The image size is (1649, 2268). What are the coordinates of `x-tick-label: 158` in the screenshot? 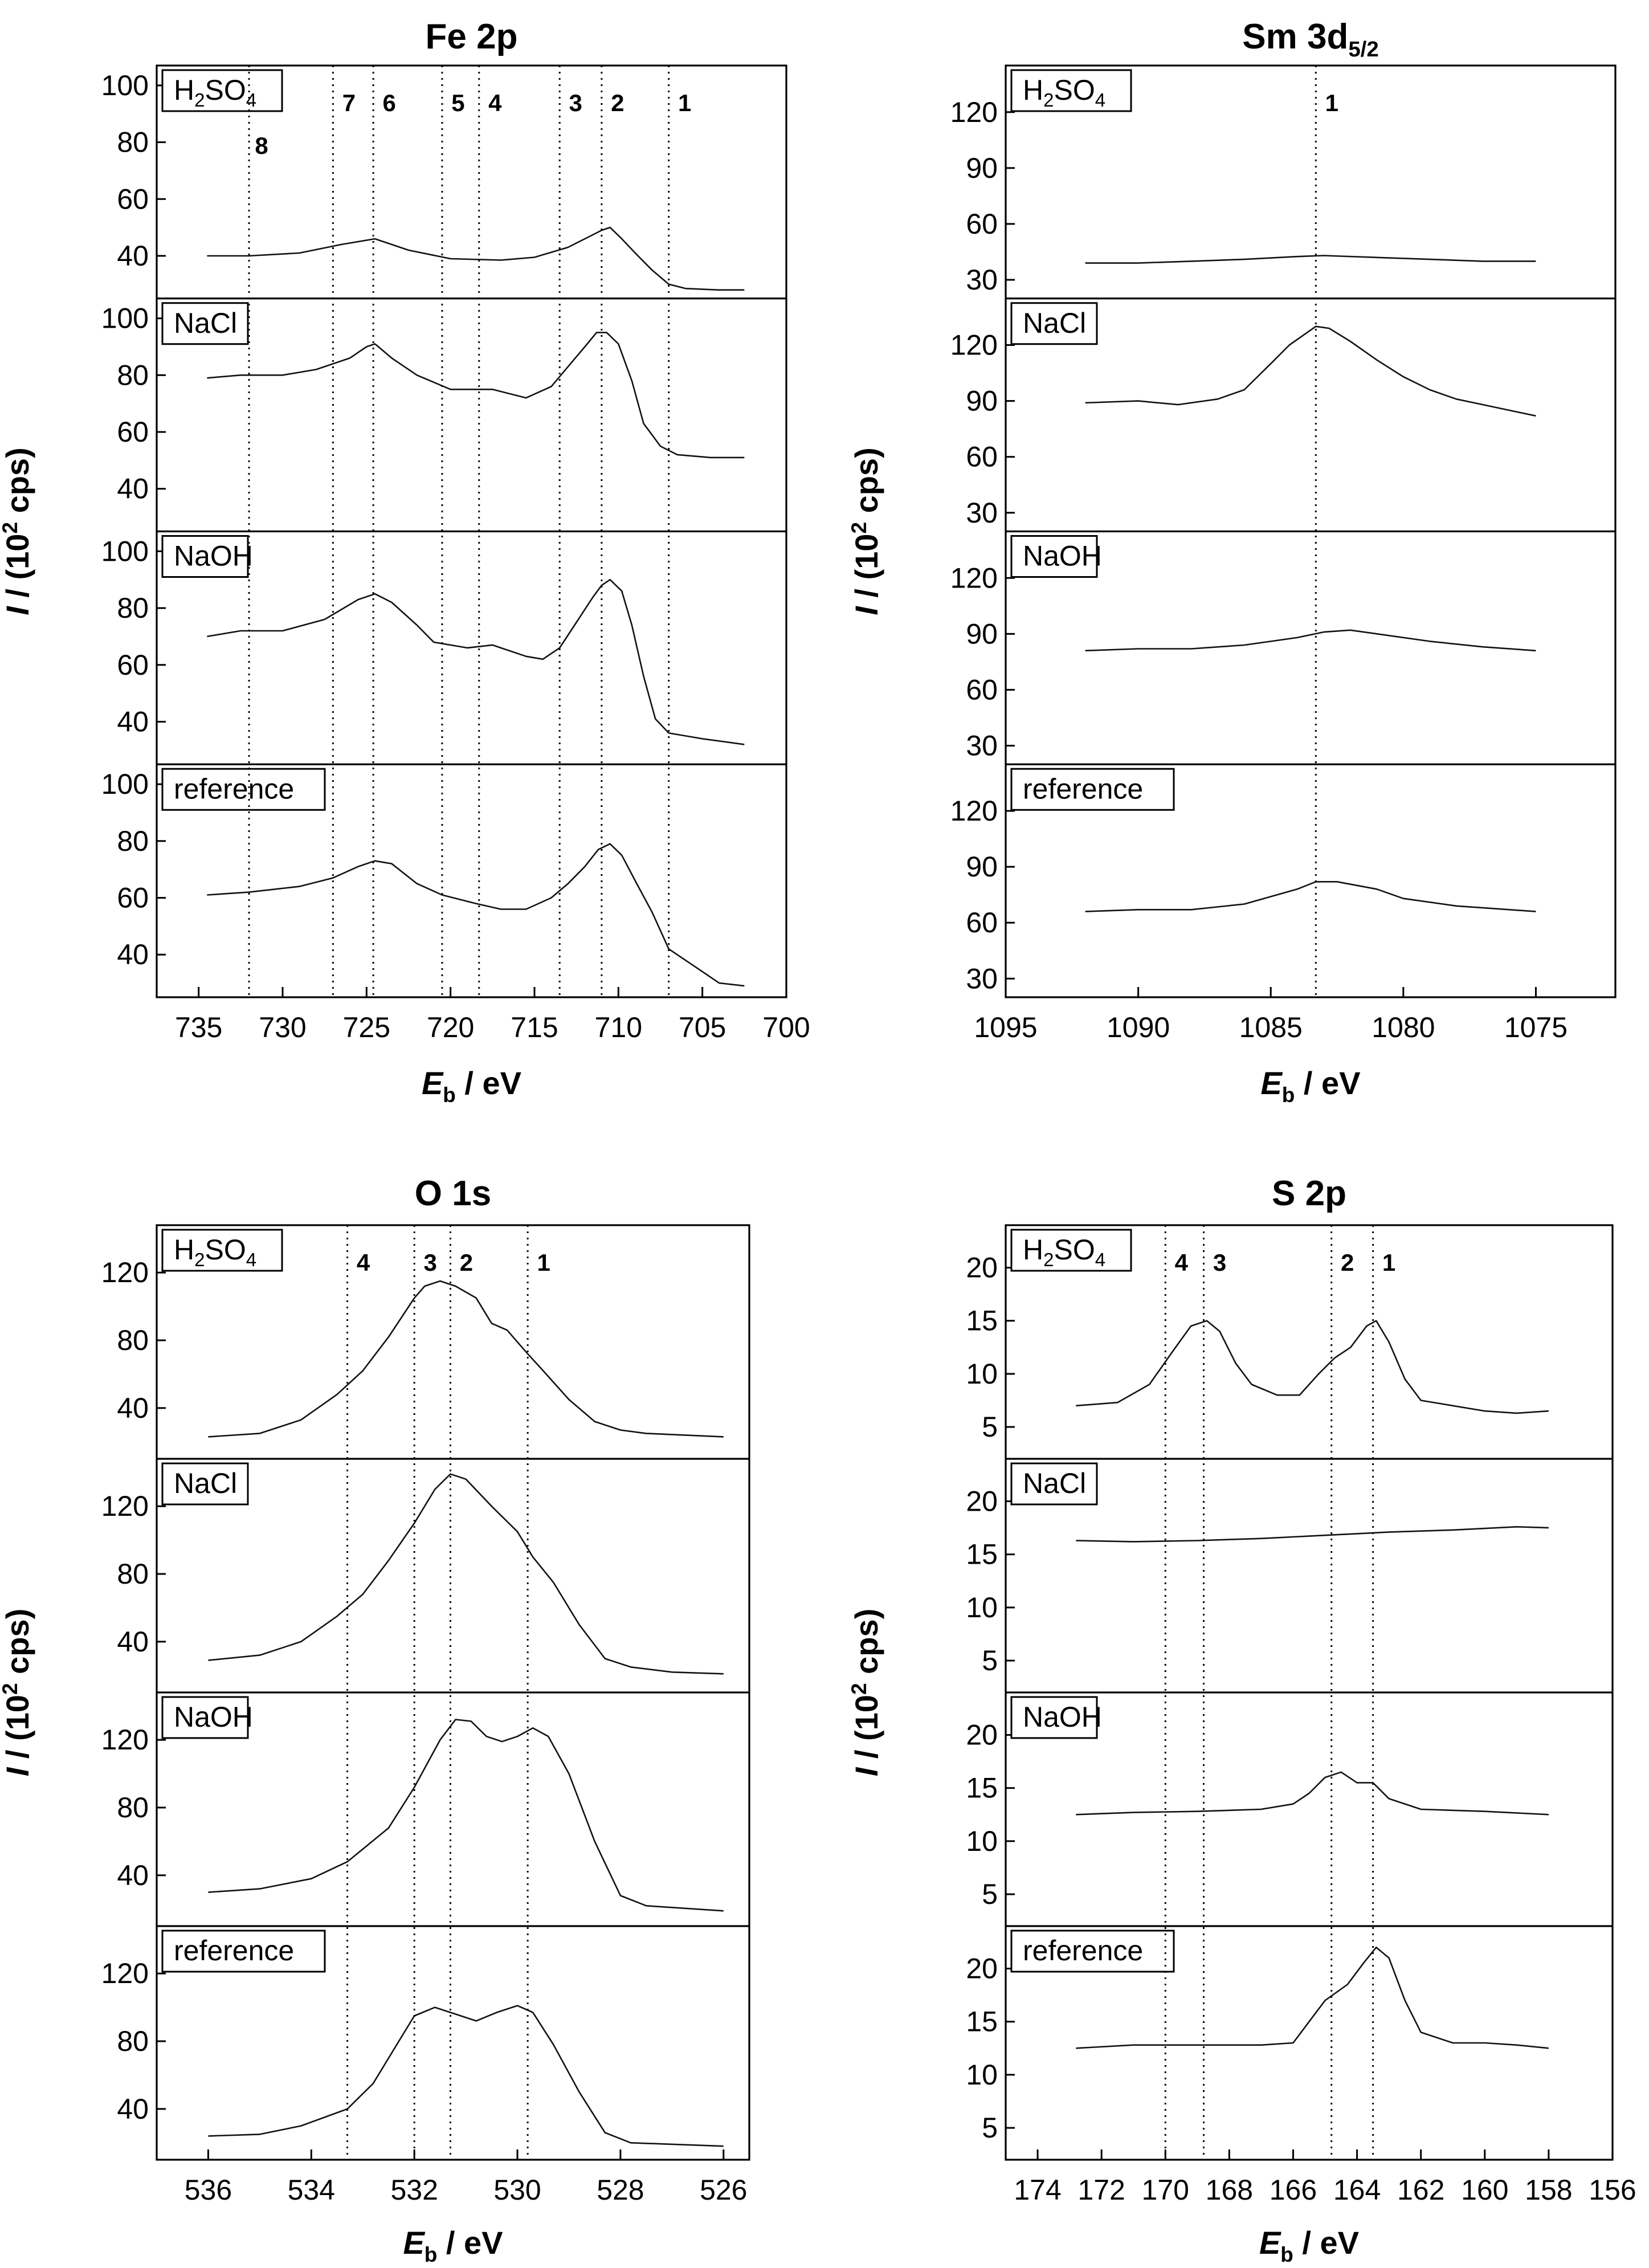 It's located at (1548, 2190).